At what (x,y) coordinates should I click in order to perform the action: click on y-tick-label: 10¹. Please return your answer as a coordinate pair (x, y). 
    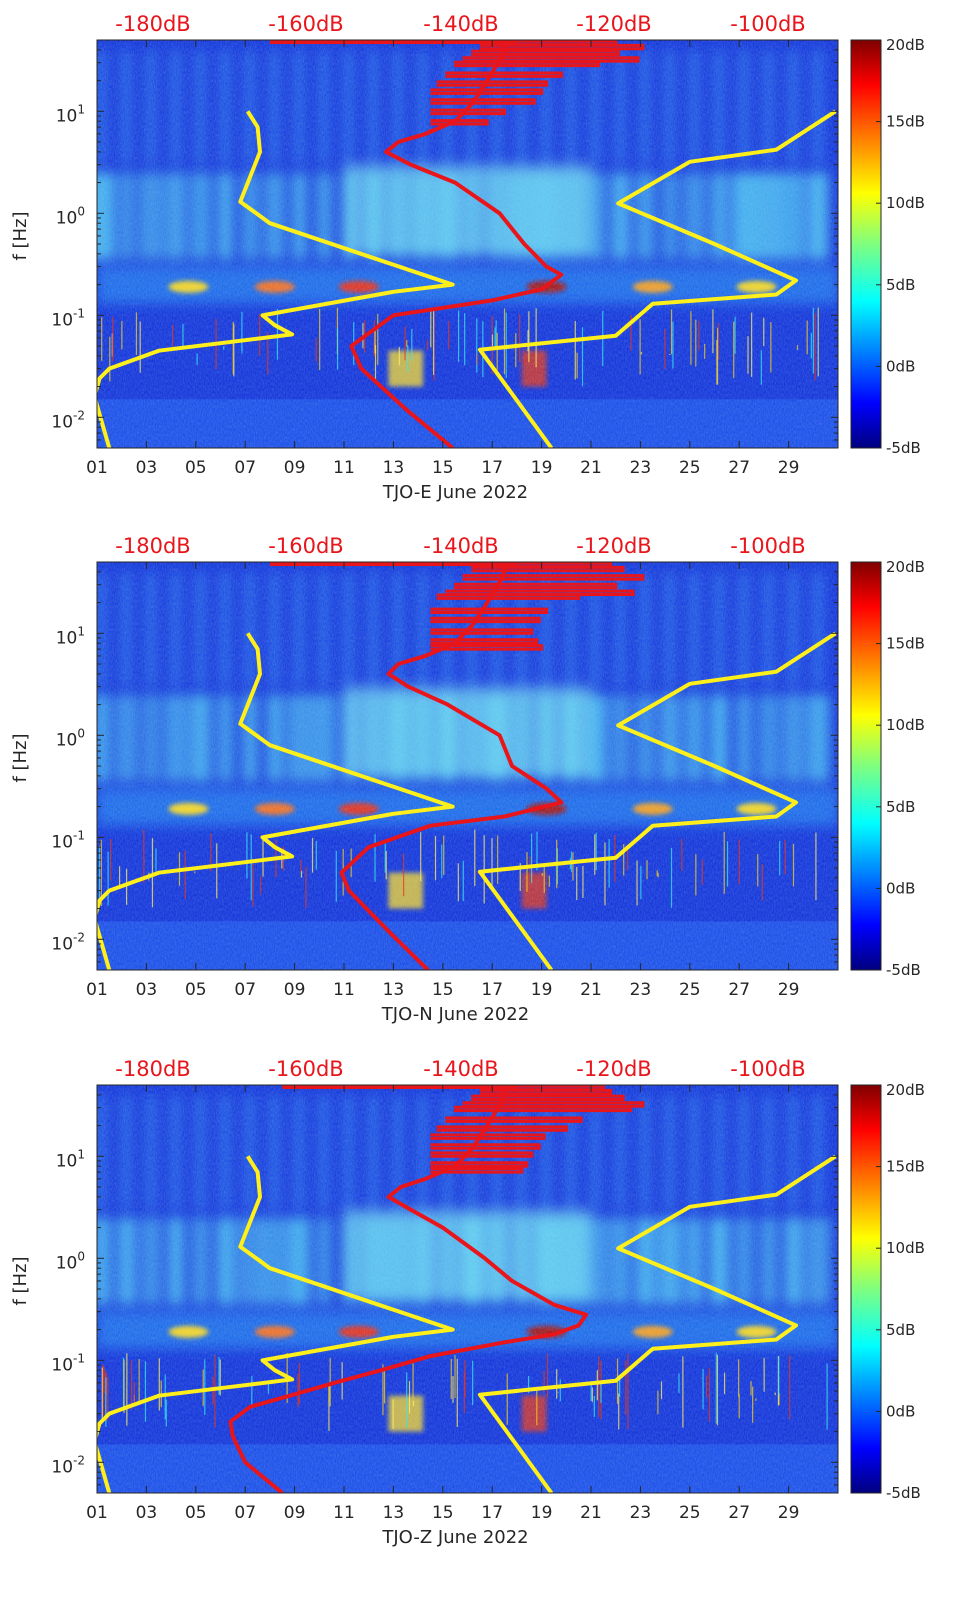
    Looking at the image, I should click on (70, 636).